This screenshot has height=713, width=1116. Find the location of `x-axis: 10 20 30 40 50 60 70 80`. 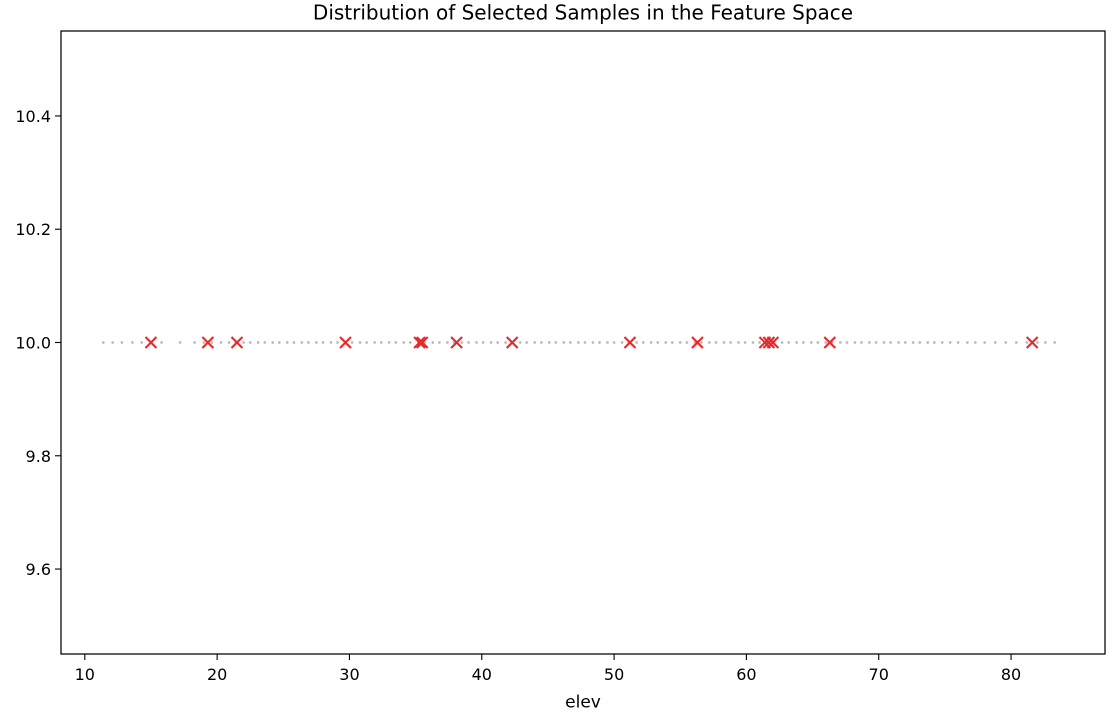

x-axis: 10 20 30 40 50 60 70 80 is located at coordinates (548, 669).